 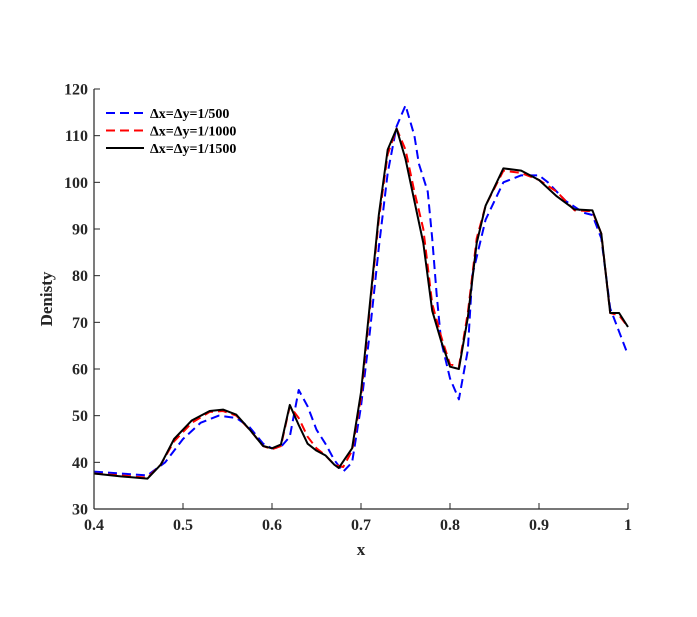 I want to click on x-tick-label: 0.4, so click(x=94, y=525).